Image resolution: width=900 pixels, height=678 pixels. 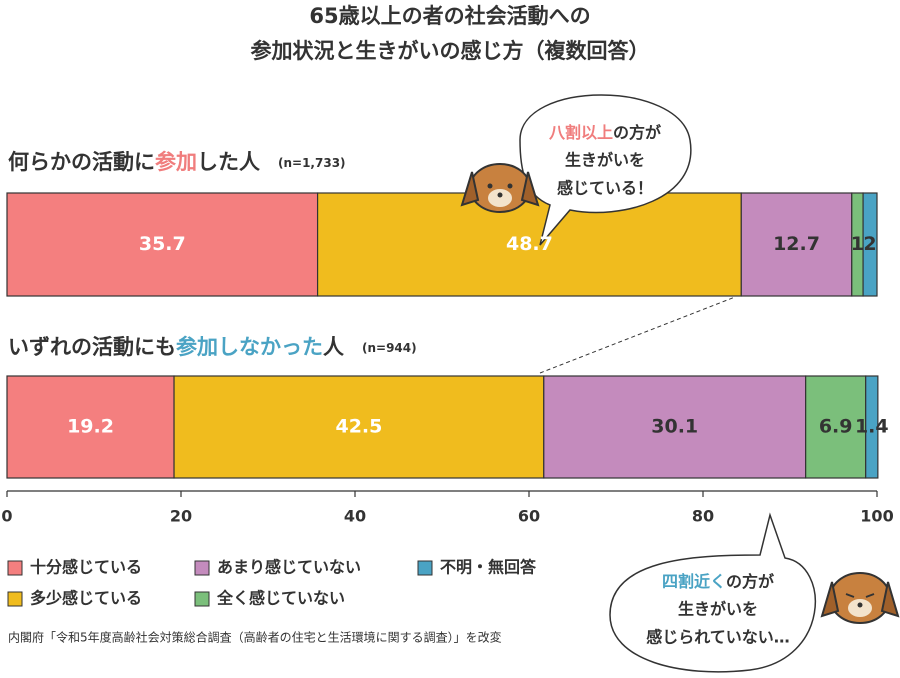 I want to click on value-label: 12.7, so click(x=796, y=244).